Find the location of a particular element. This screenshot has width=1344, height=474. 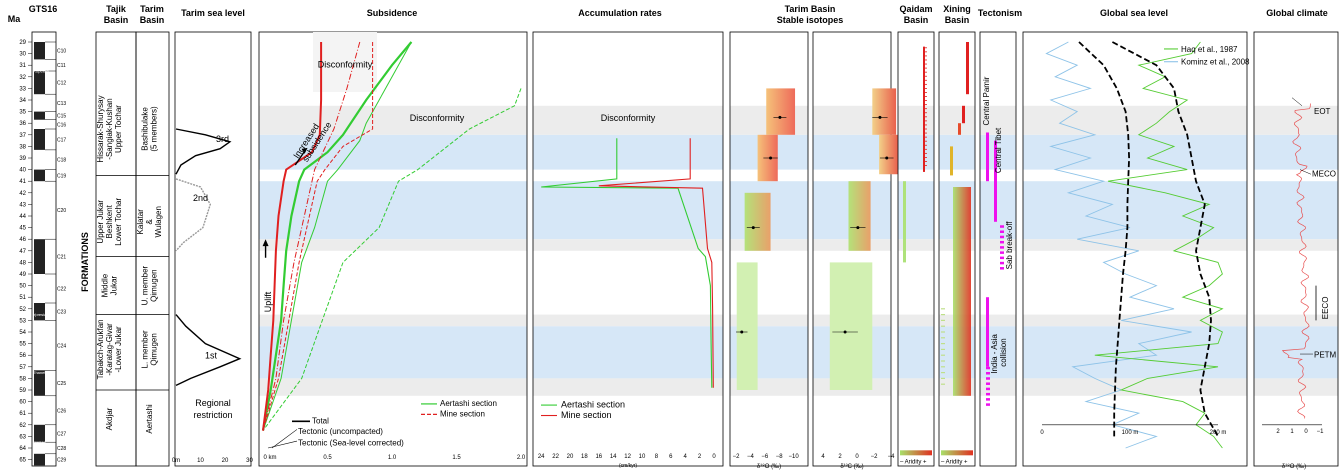

xining-aridity-range is located at coordinates (962, 291).